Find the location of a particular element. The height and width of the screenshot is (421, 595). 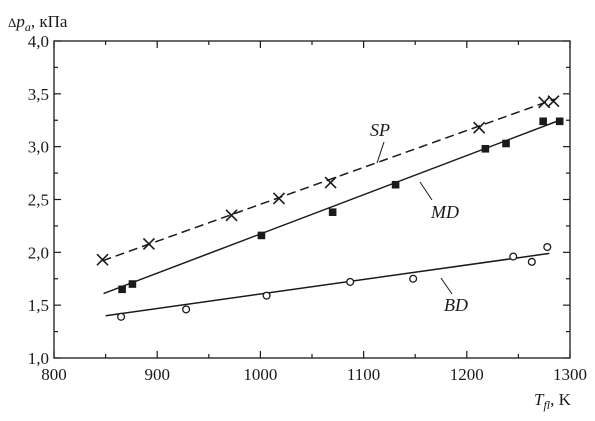

y-tick-labels: 1,0 1,5 2,0 2,5 3,0 3,5 4,0 is located at coordinates (38, 200).